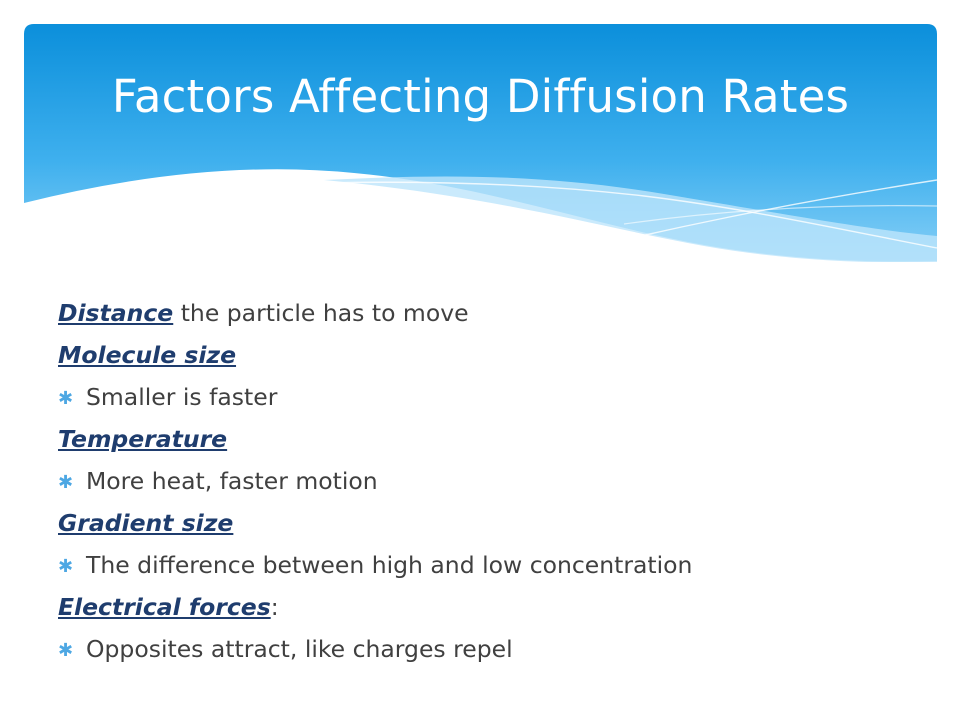 Image resolution: width=960 pixels, height=720 pixels. I want to click on term-electrical-forces: Electrical forces, so click(164, 607).